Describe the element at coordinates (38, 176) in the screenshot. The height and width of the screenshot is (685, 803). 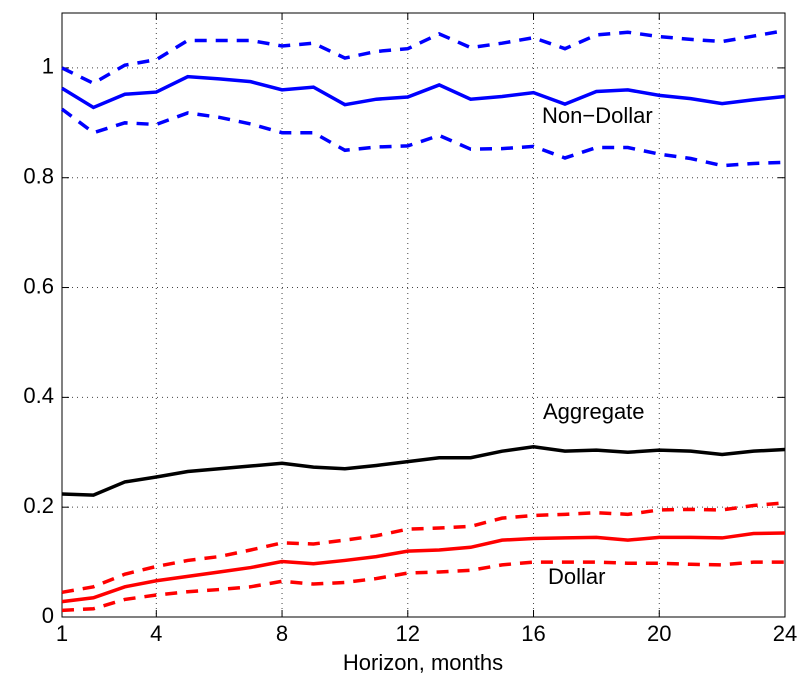
I see `y-tick-label: 0.8` at that location.